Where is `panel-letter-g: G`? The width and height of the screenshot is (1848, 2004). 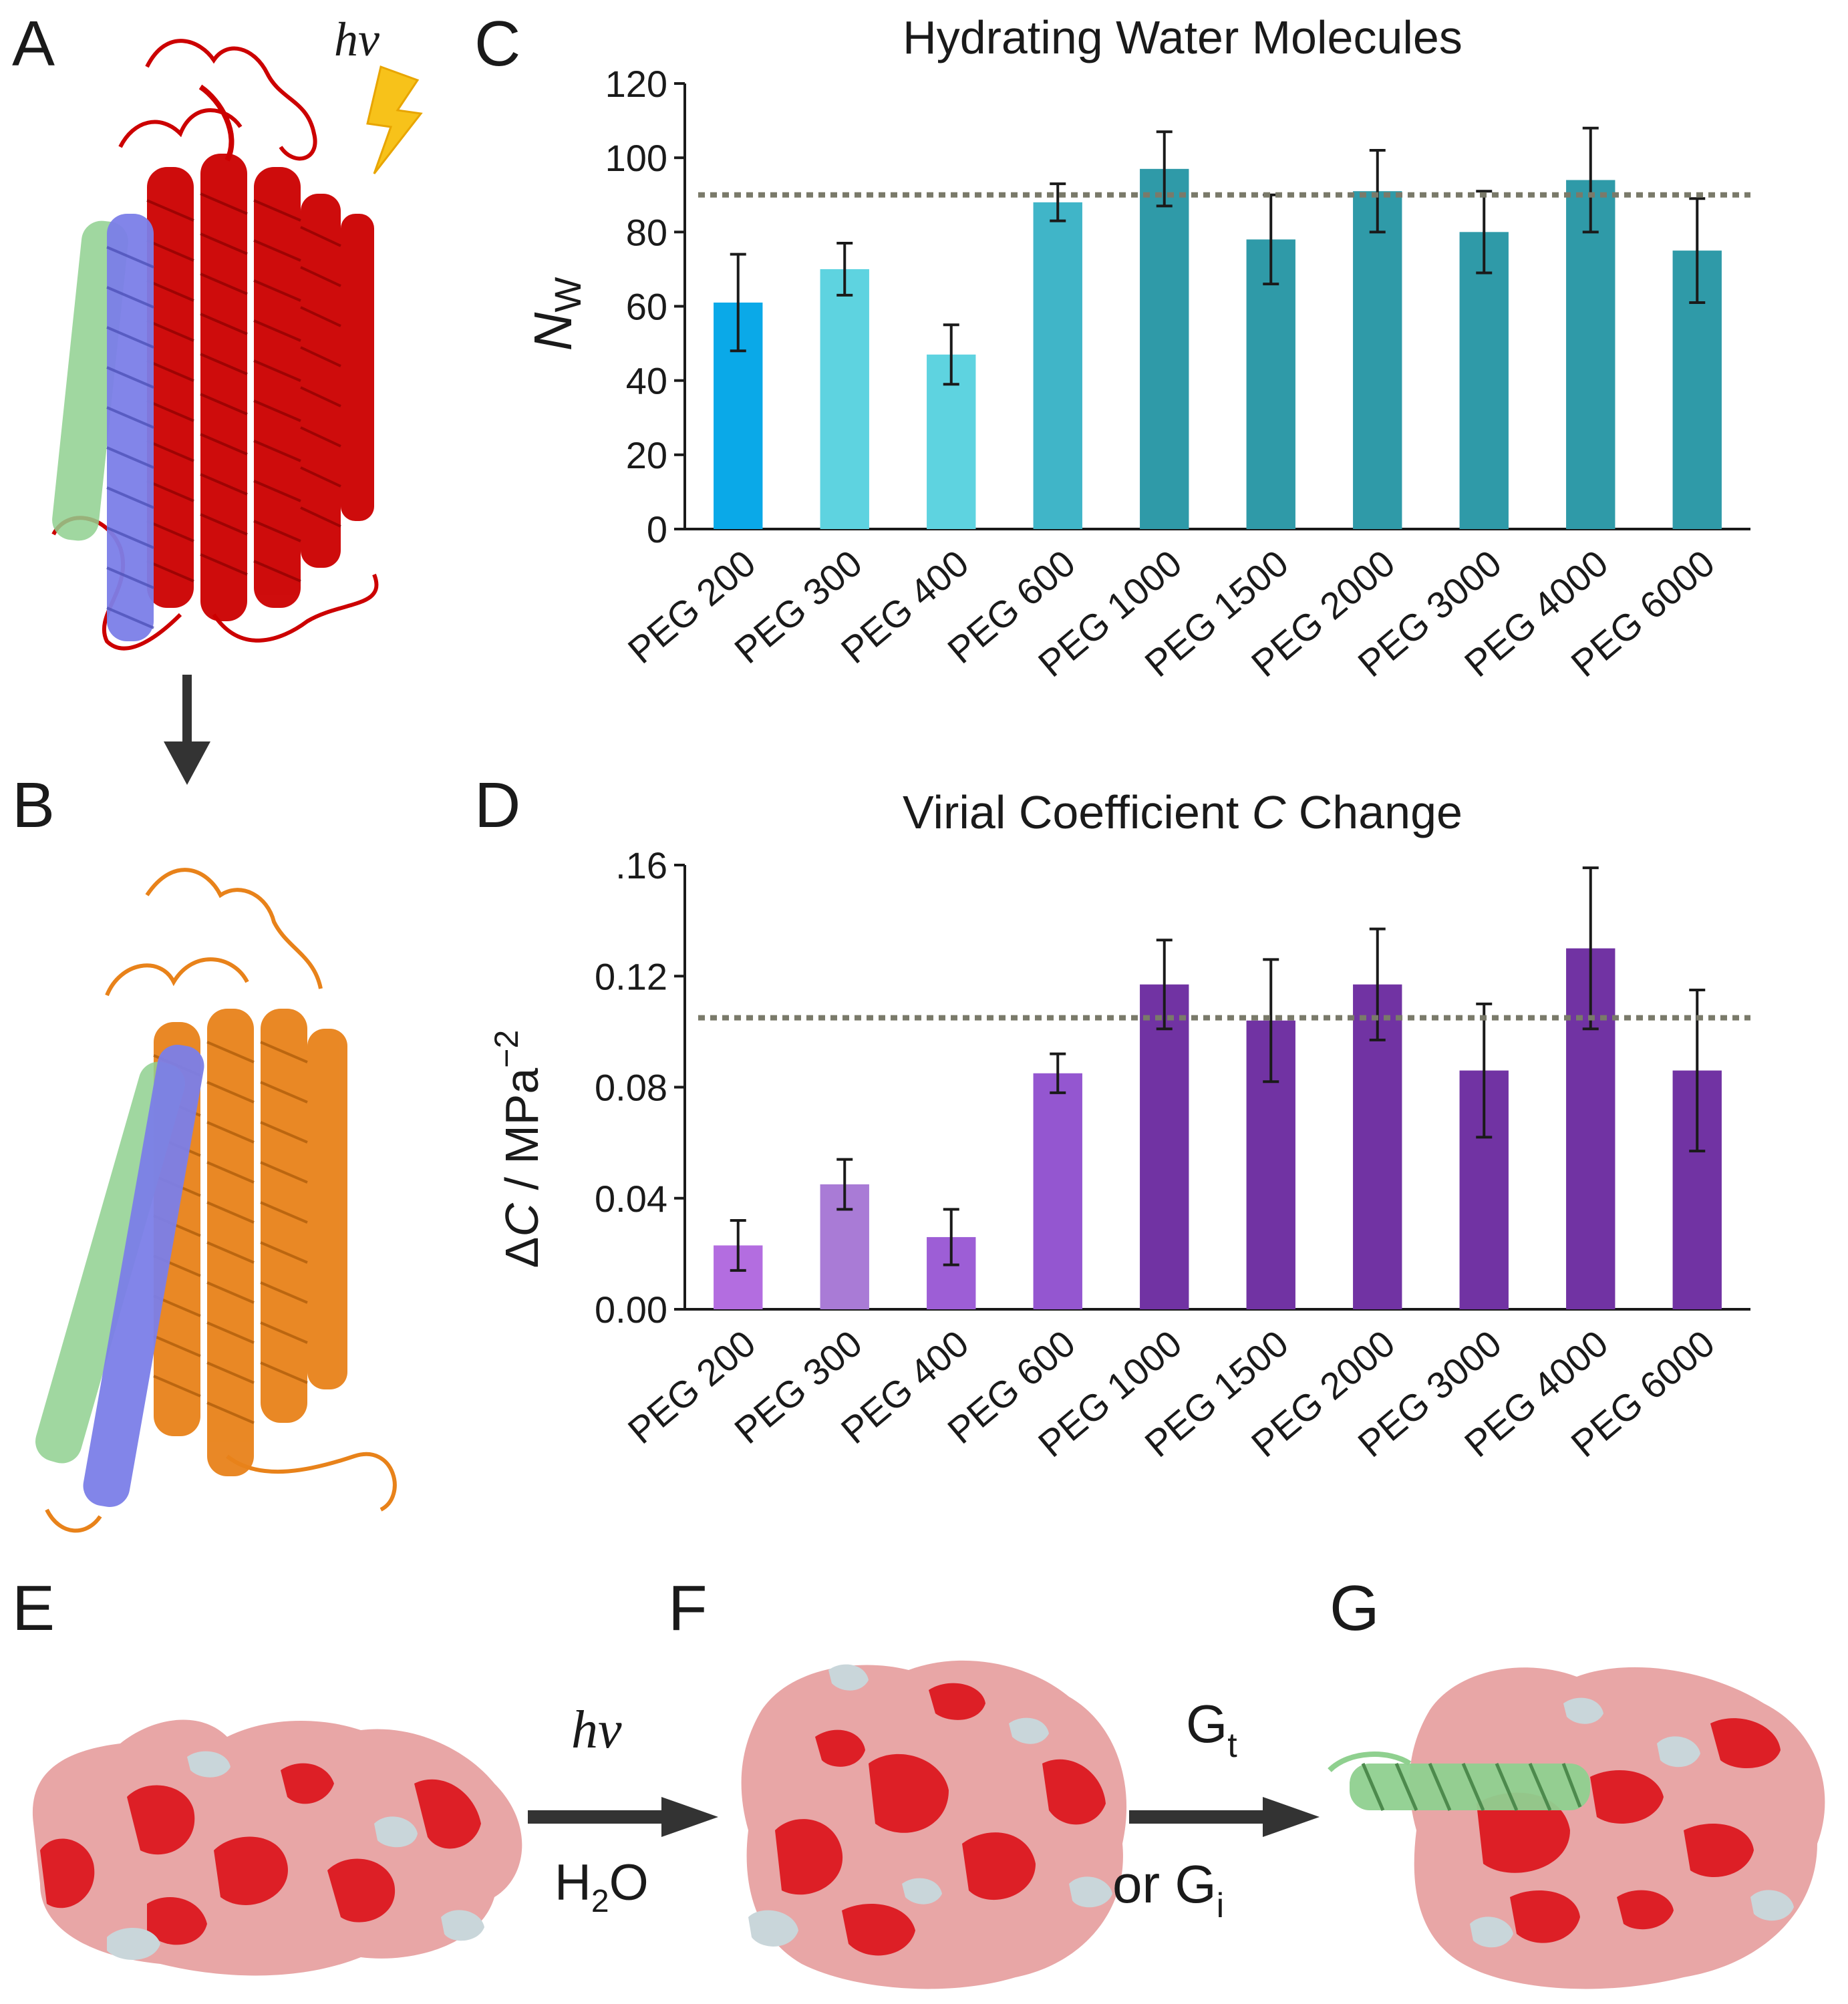 panel-letter-g: G is located at coordinates (1355, 1608).